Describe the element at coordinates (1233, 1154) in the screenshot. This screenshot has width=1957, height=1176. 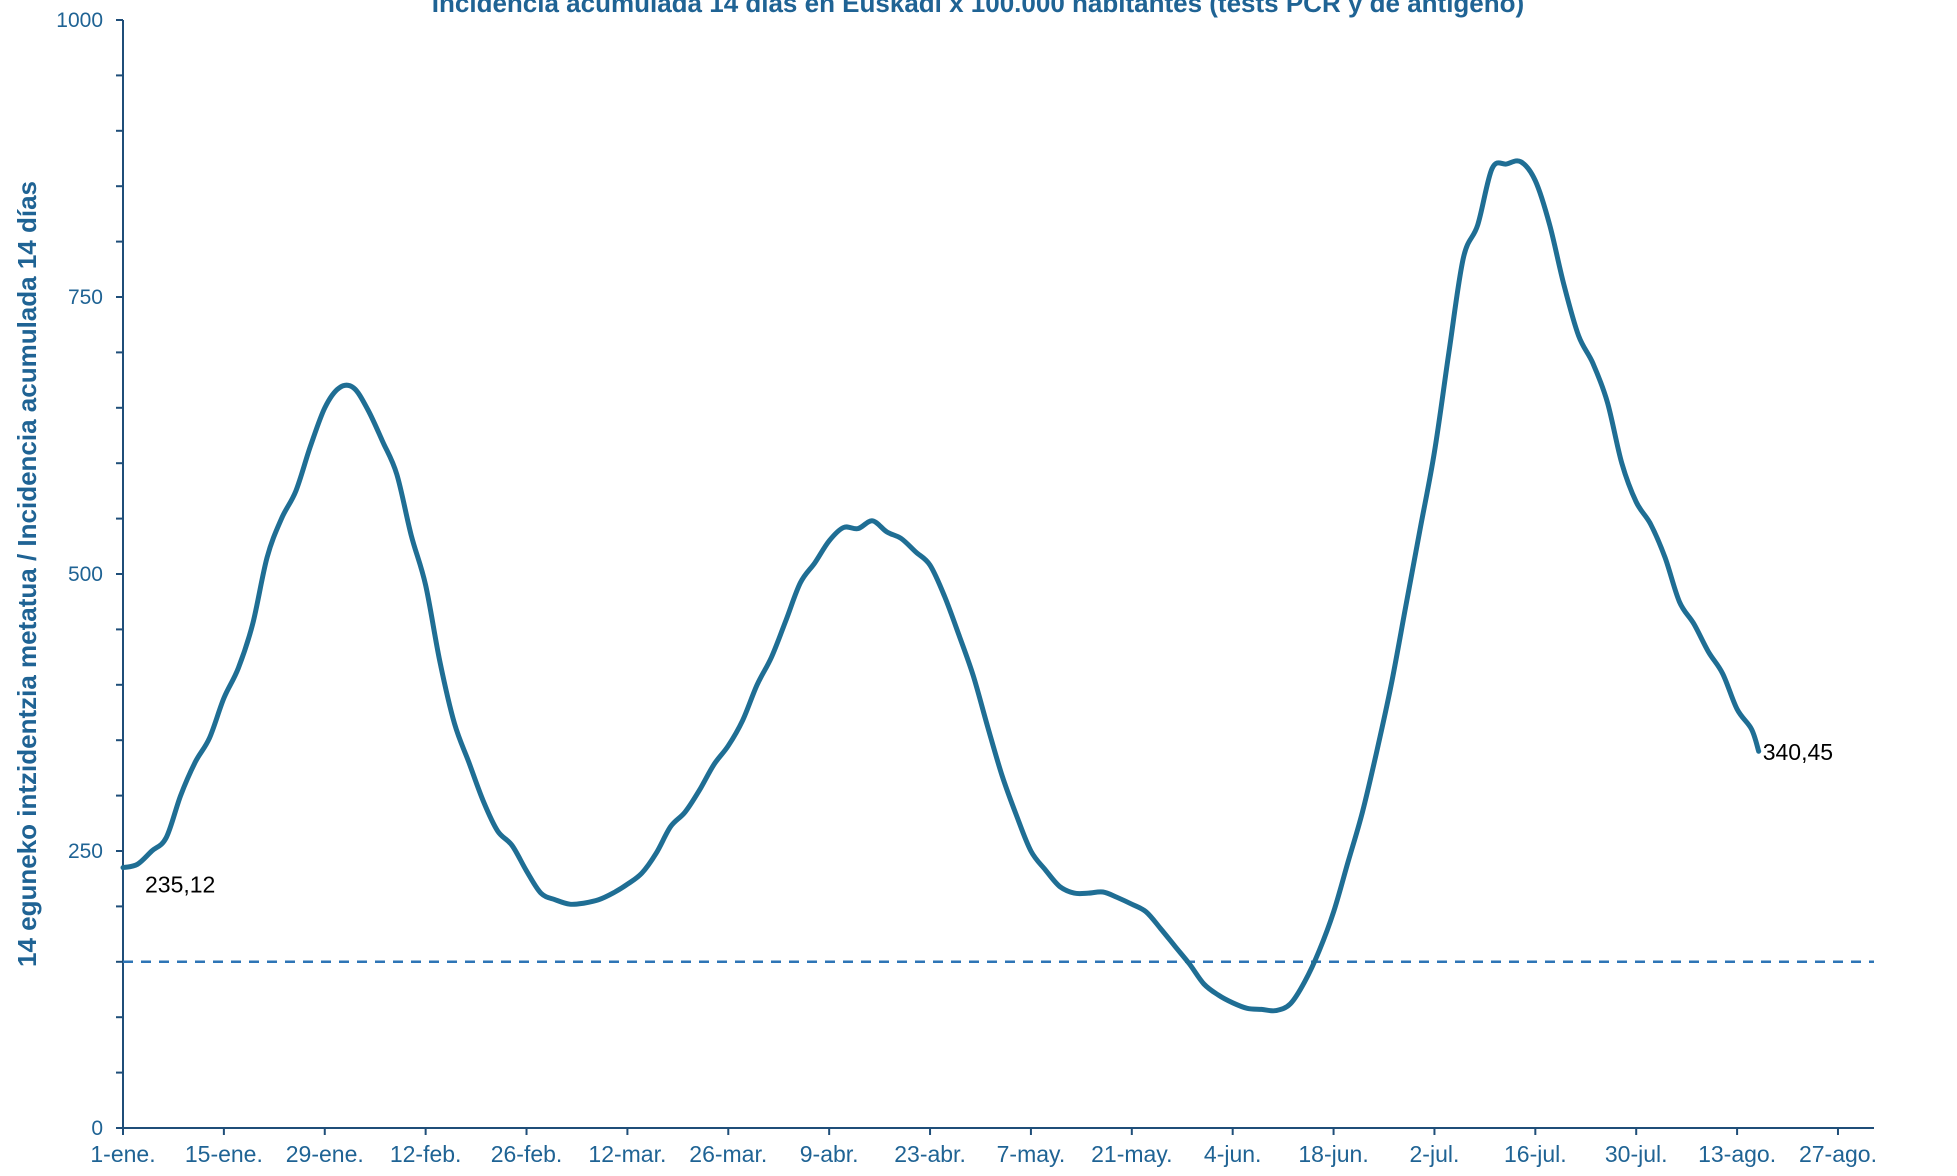
I see `x-tick-label: 4-jun.` at that location.